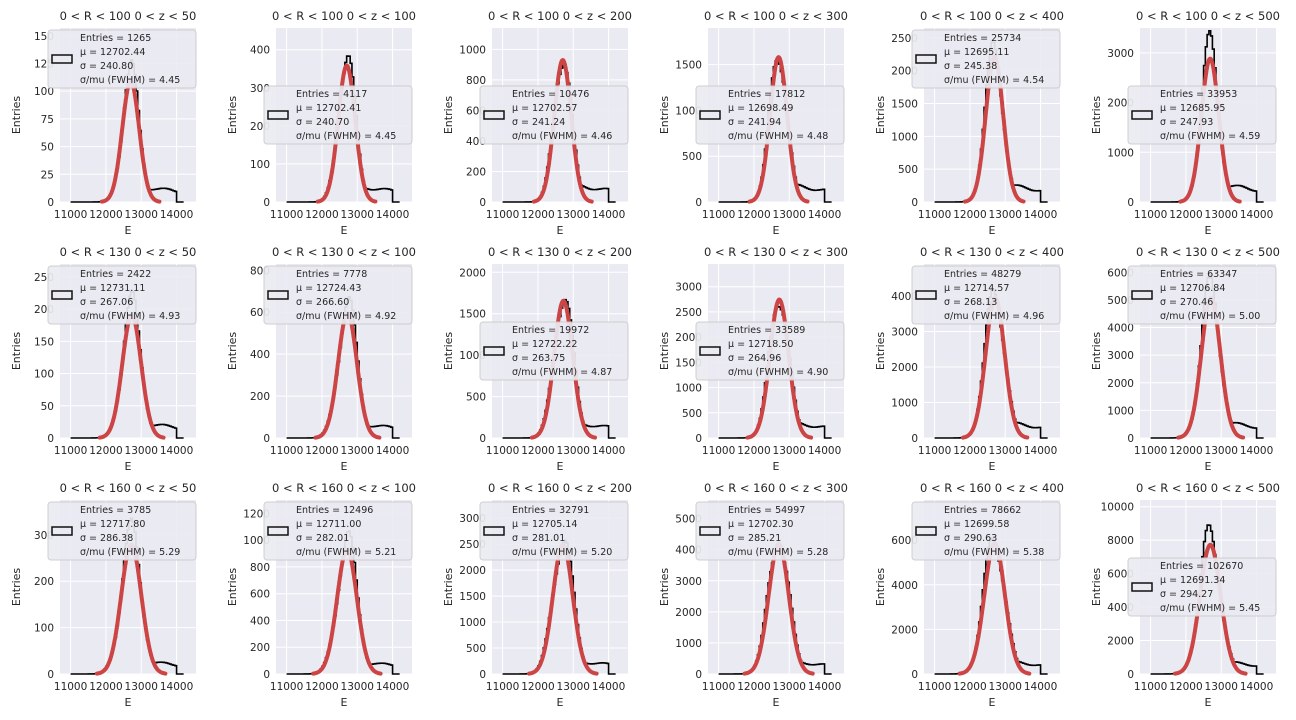  Describe the element at coordinates (970, 538) in the screenshot. I see `legend-sigma: σ = 290.63` at that location.